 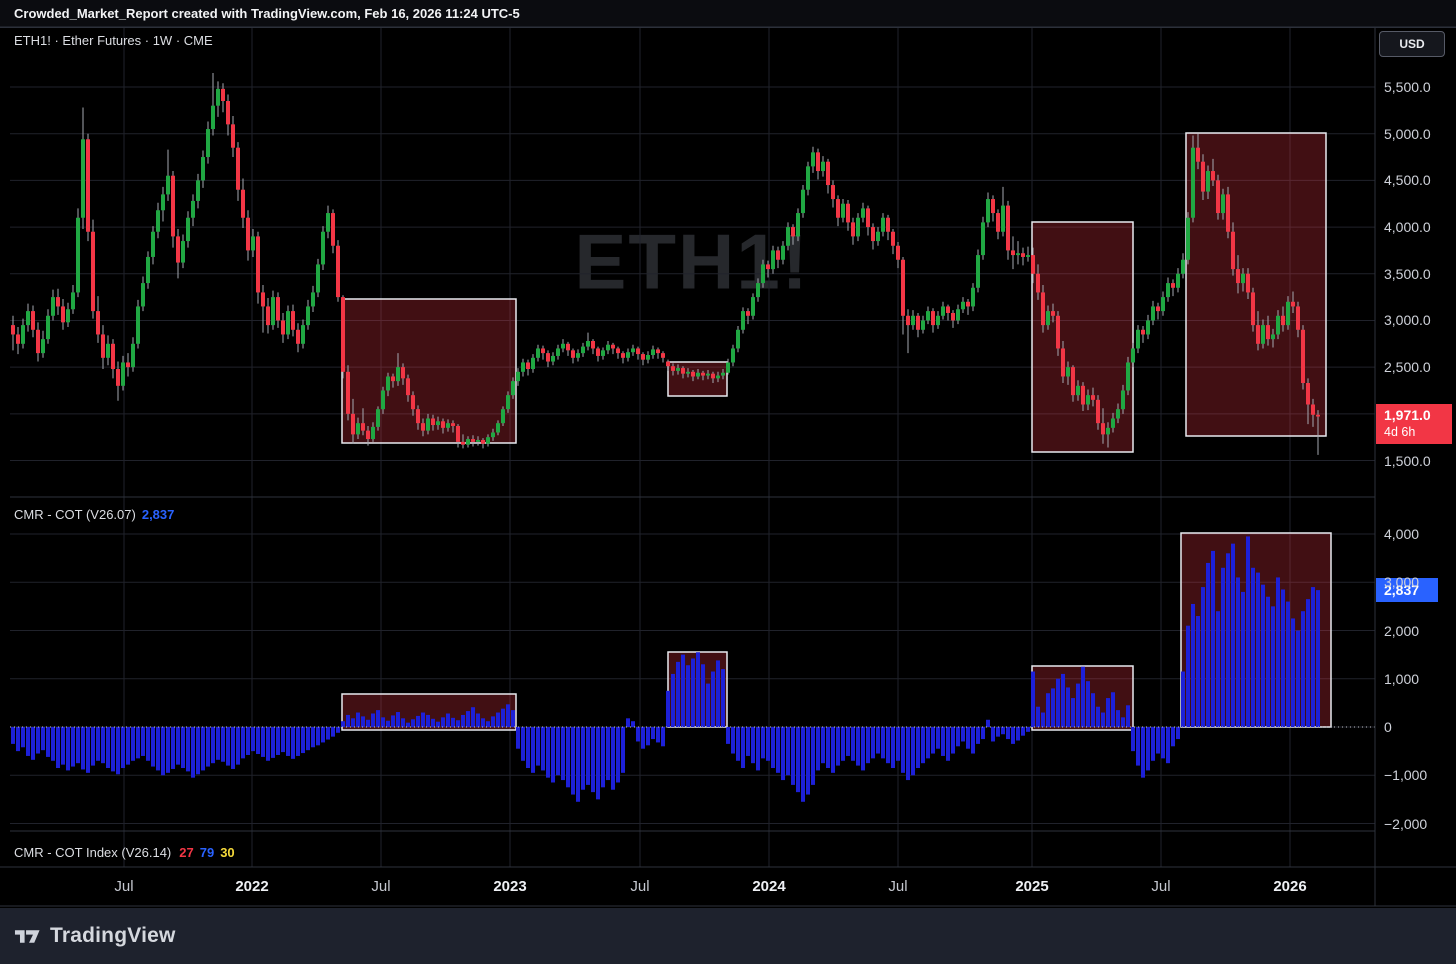 What do you see at coordinates (27, 936) in the screenshot?
I see `tradingview-logo-icon` at bounding box center [27, 936].